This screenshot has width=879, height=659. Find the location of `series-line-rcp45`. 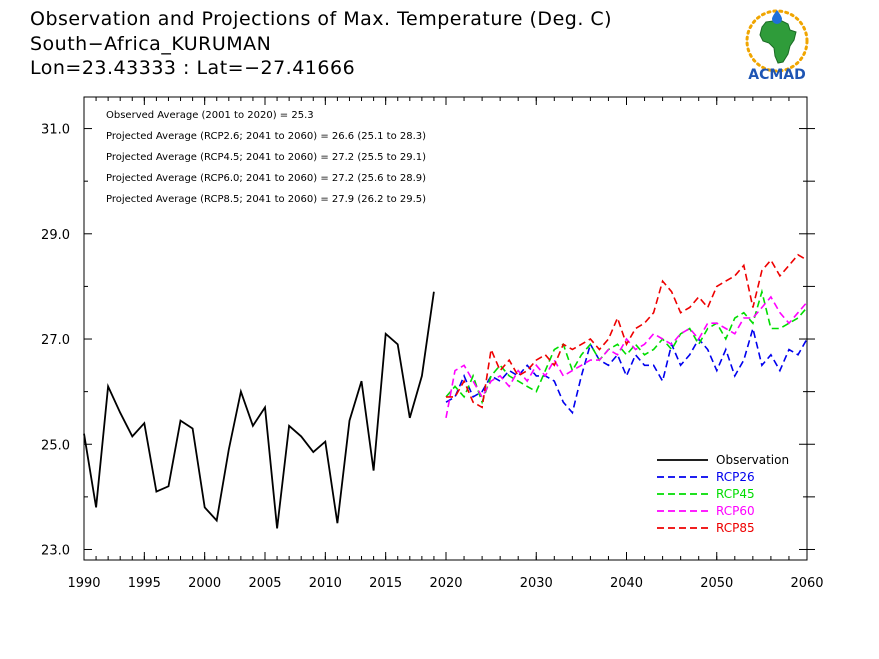

series-line-rcp45 is located at coordinates (626, 346).